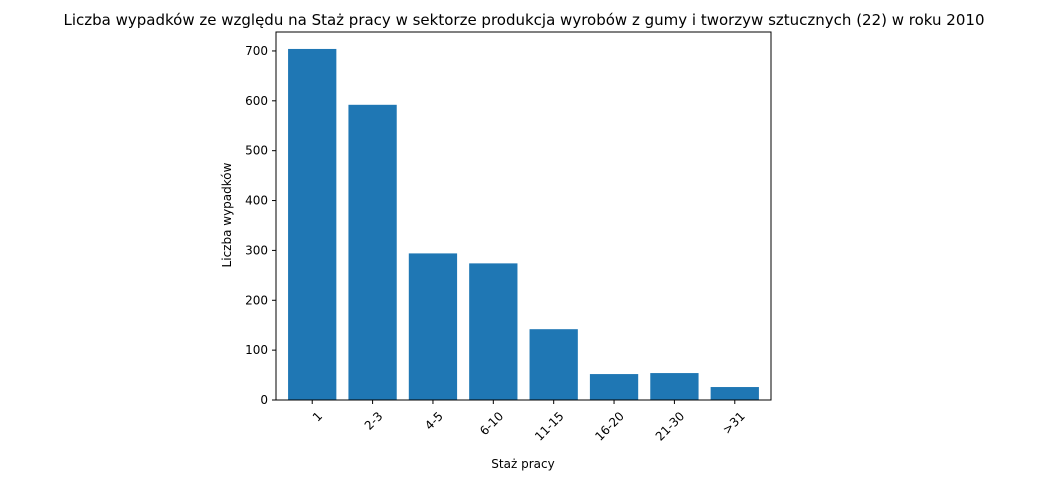  Describe the element at coordinates (549, 426) in the screenshot. I see `x-tick-label-4: 11-15` at that location.